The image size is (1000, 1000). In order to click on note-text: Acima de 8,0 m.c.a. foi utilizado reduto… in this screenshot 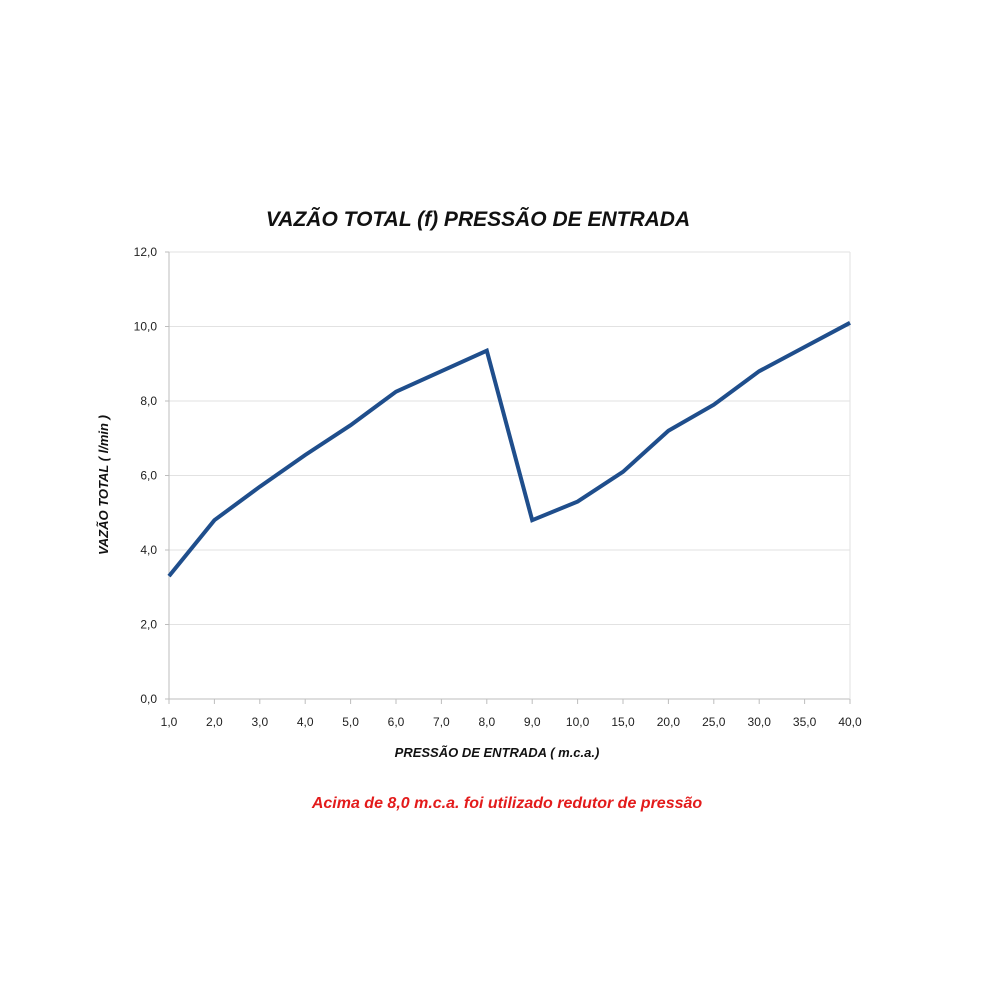, I will do `click(507, 803)`.